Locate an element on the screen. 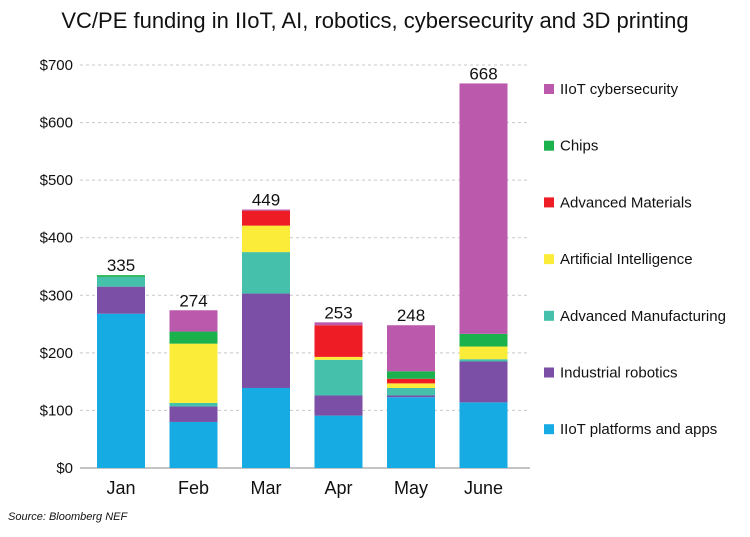  legend-label: Chips is located at coordinates (579, 146).